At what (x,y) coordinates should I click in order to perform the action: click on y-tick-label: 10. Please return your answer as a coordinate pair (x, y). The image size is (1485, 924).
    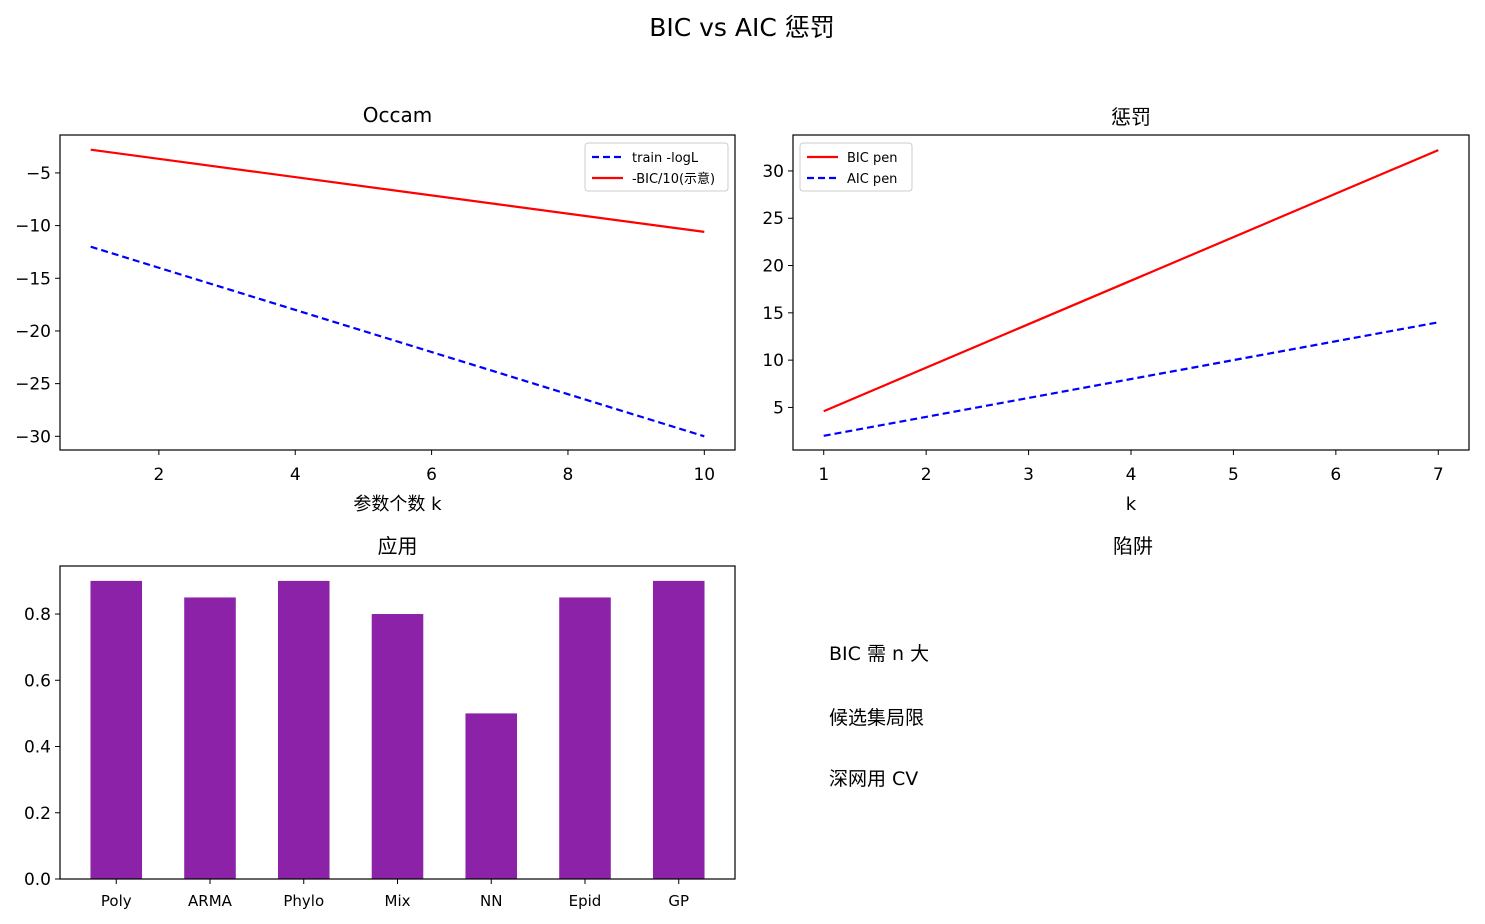
    Looking at the image, I should click on (773, 361).